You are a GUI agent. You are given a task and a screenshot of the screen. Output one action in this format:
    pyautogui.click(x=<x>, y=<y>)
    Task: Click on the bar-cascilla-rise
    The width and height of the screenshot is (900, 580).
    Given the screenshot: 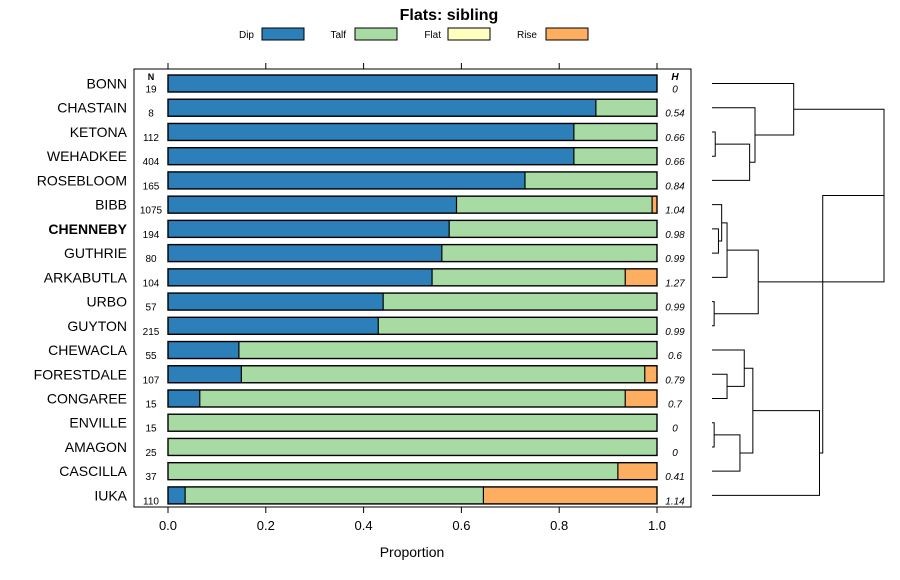 What is the action you would take?
    pyautogui.click(x=637, y=471)
    